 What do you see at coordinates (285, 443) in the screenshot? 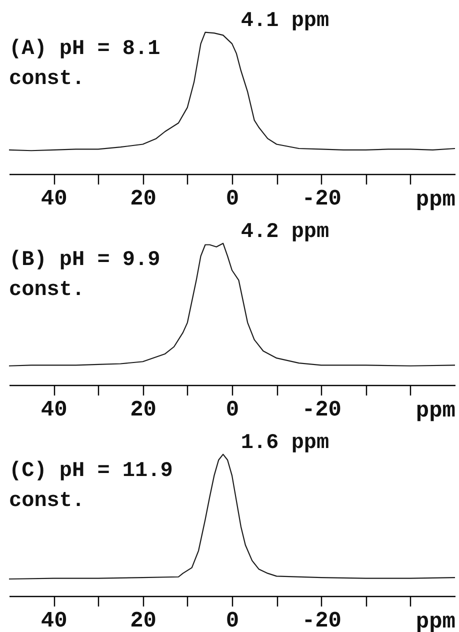
I see `annotation: 1.6 ppm` at bounding box center [285, 443].